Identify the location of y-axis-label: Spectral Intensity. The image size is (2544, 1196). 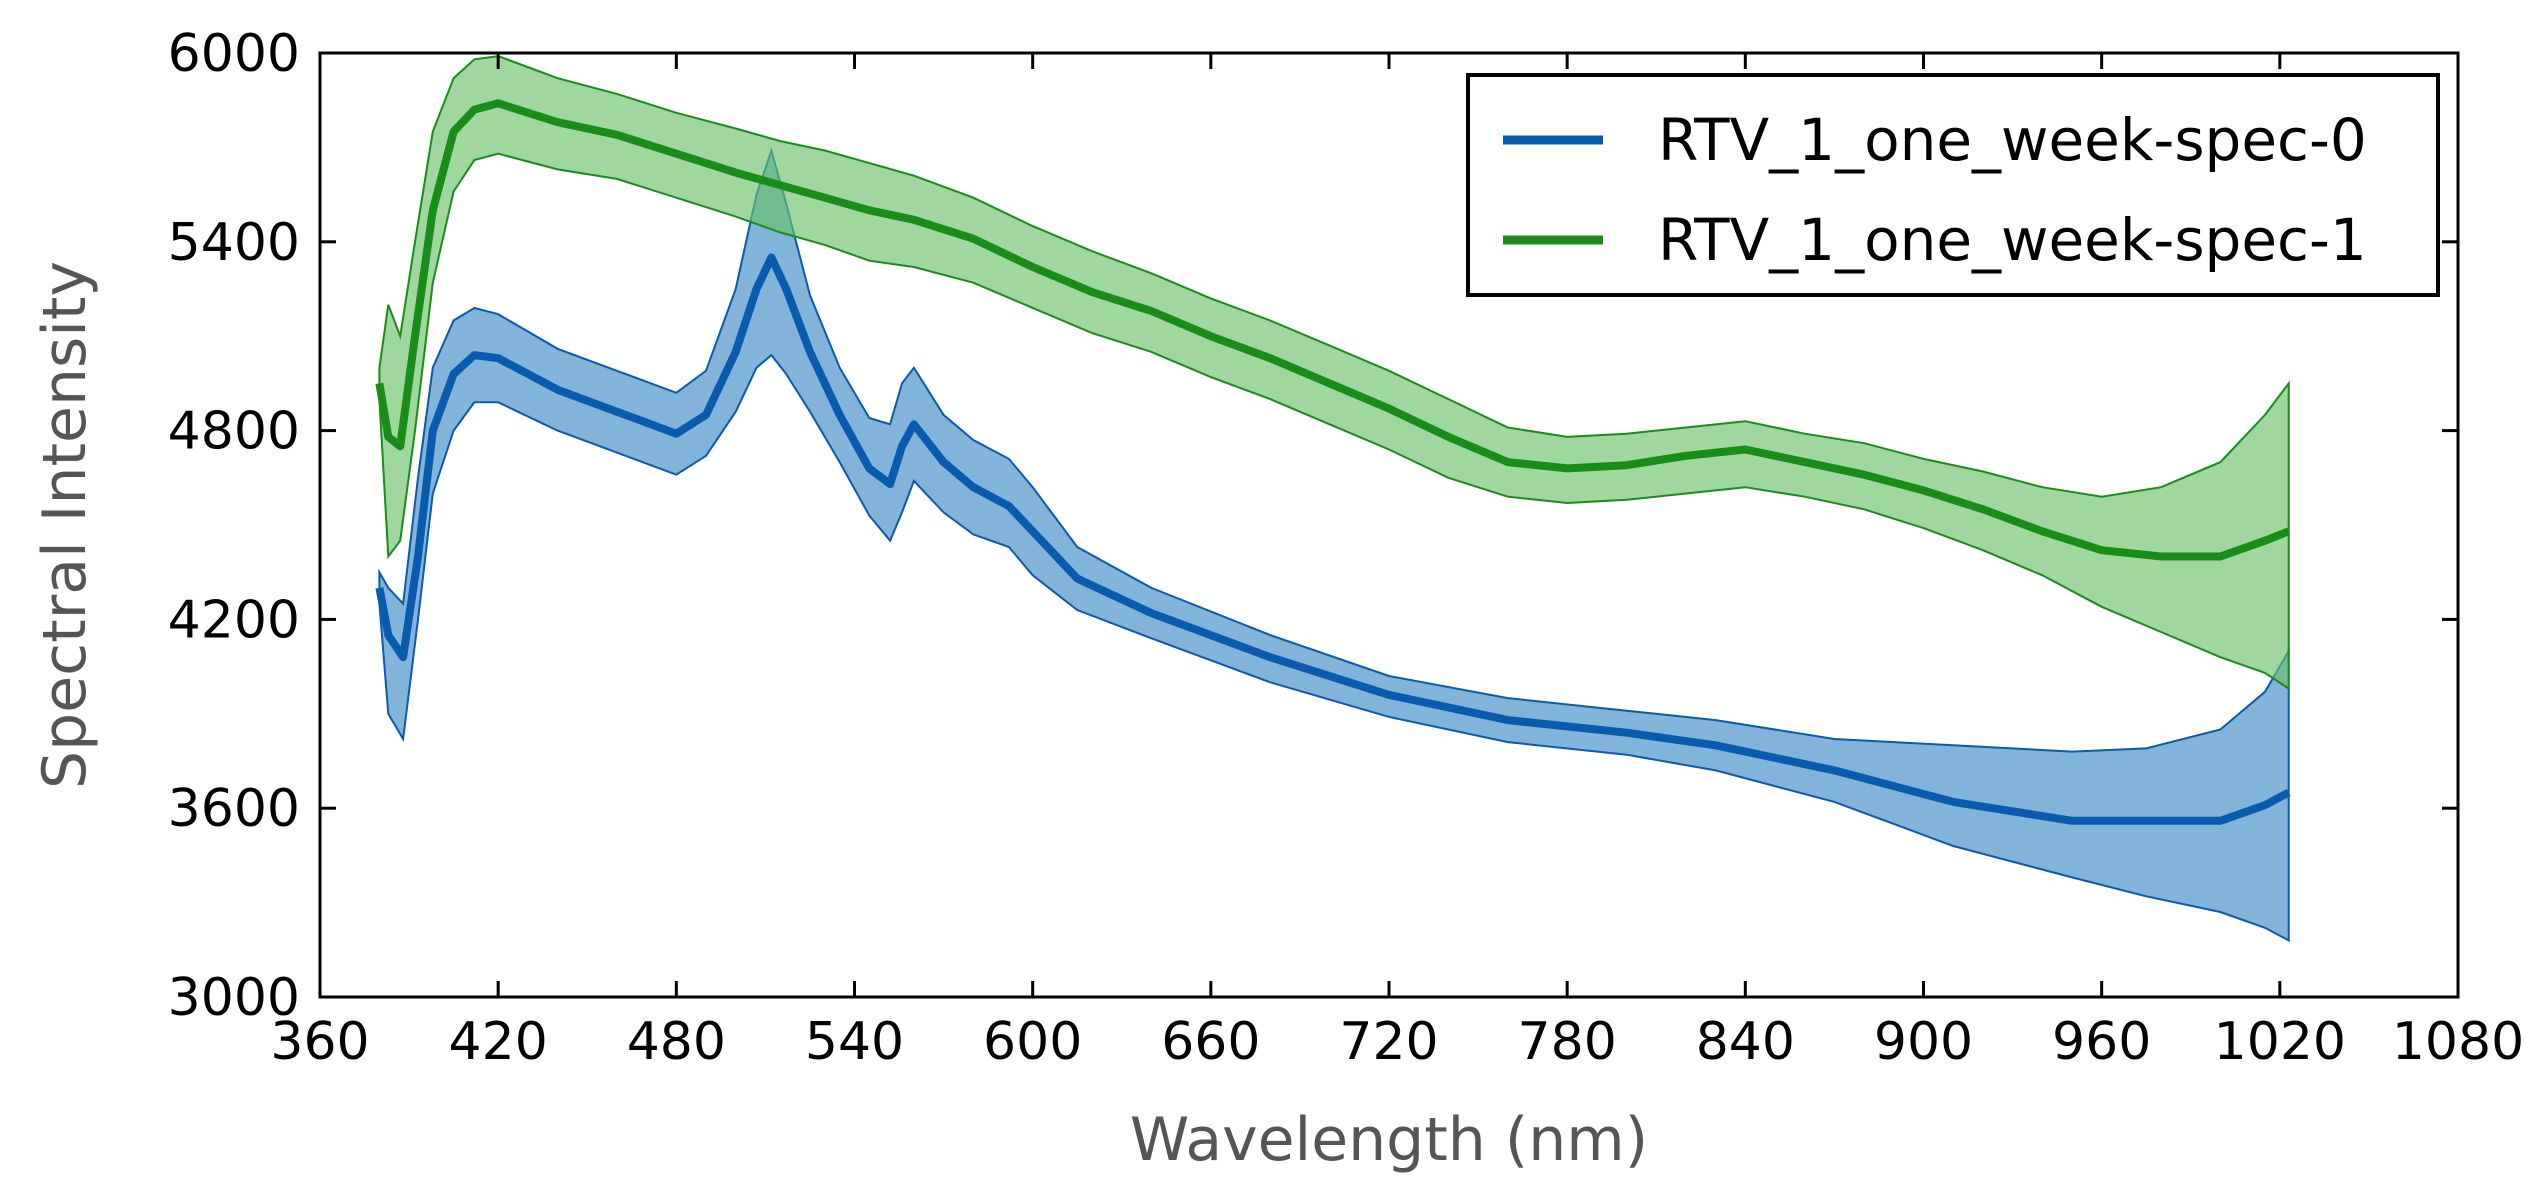
(65, 525).